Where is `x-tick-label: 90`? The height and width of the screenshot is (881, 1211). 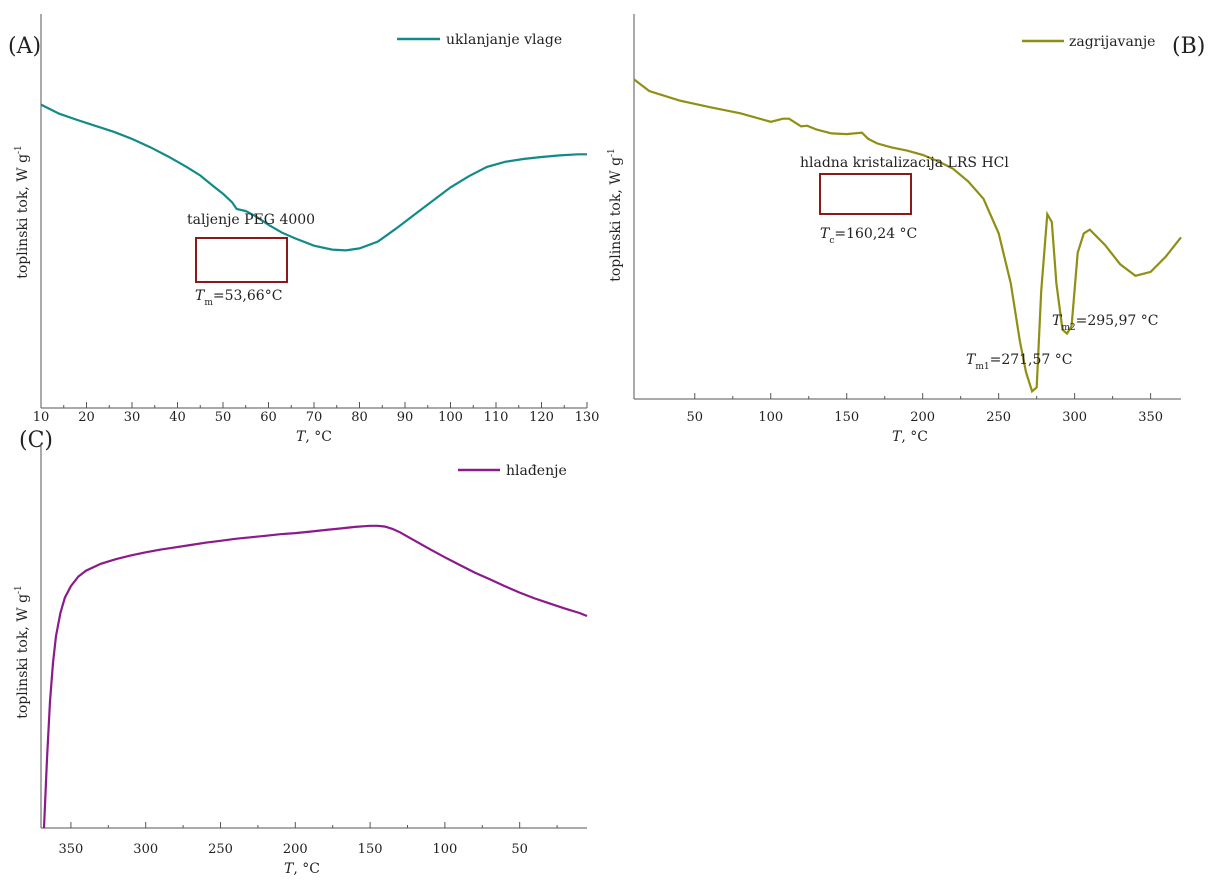 x-tick-label: 90 is located at coordinates (405, 417).